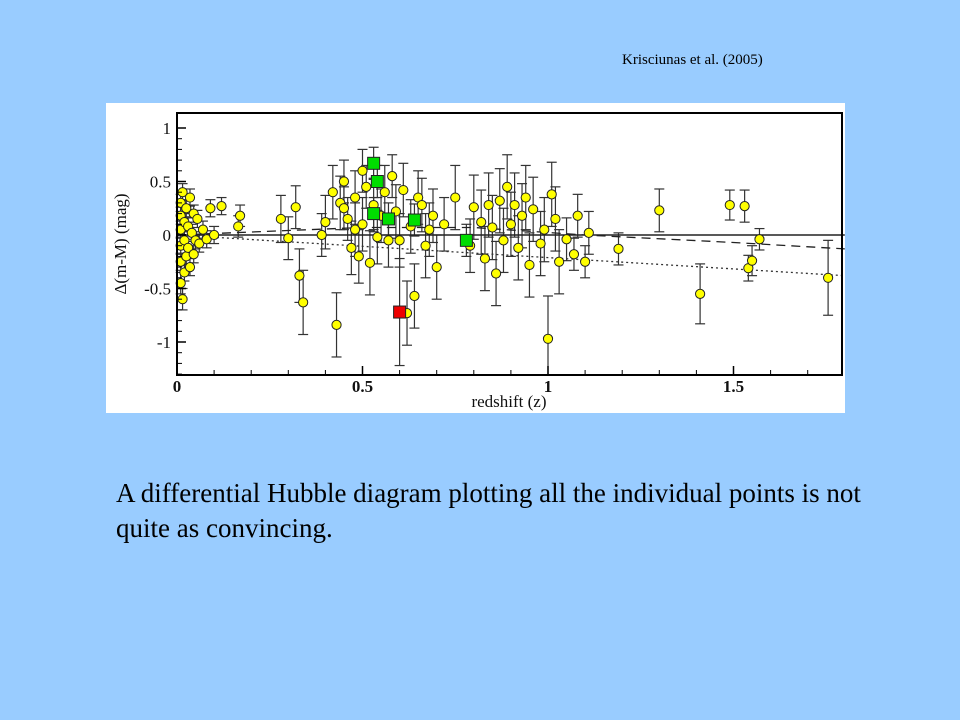  I want to click on reference-line-dashed, so click(510, 238).